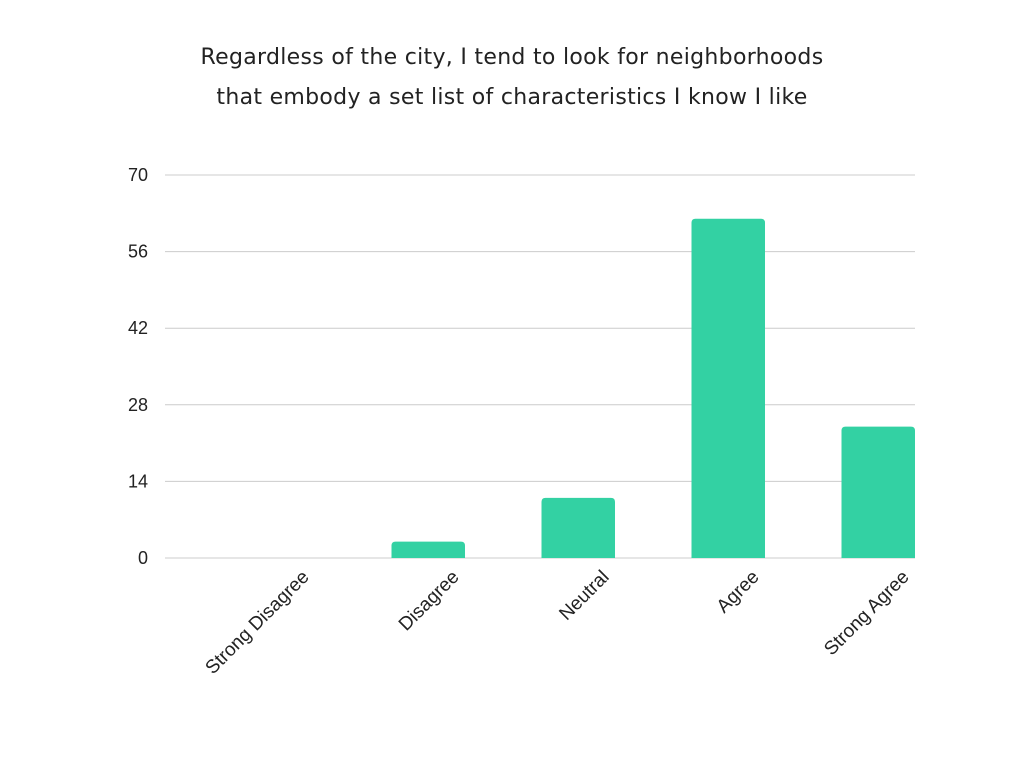 Image resolution: width=1024 pixels, height=768 pixels. What do you see at coordinates (138, 252) in the screenshot?
I see `y-tick-label: 56` at bounding box center [138, 252].